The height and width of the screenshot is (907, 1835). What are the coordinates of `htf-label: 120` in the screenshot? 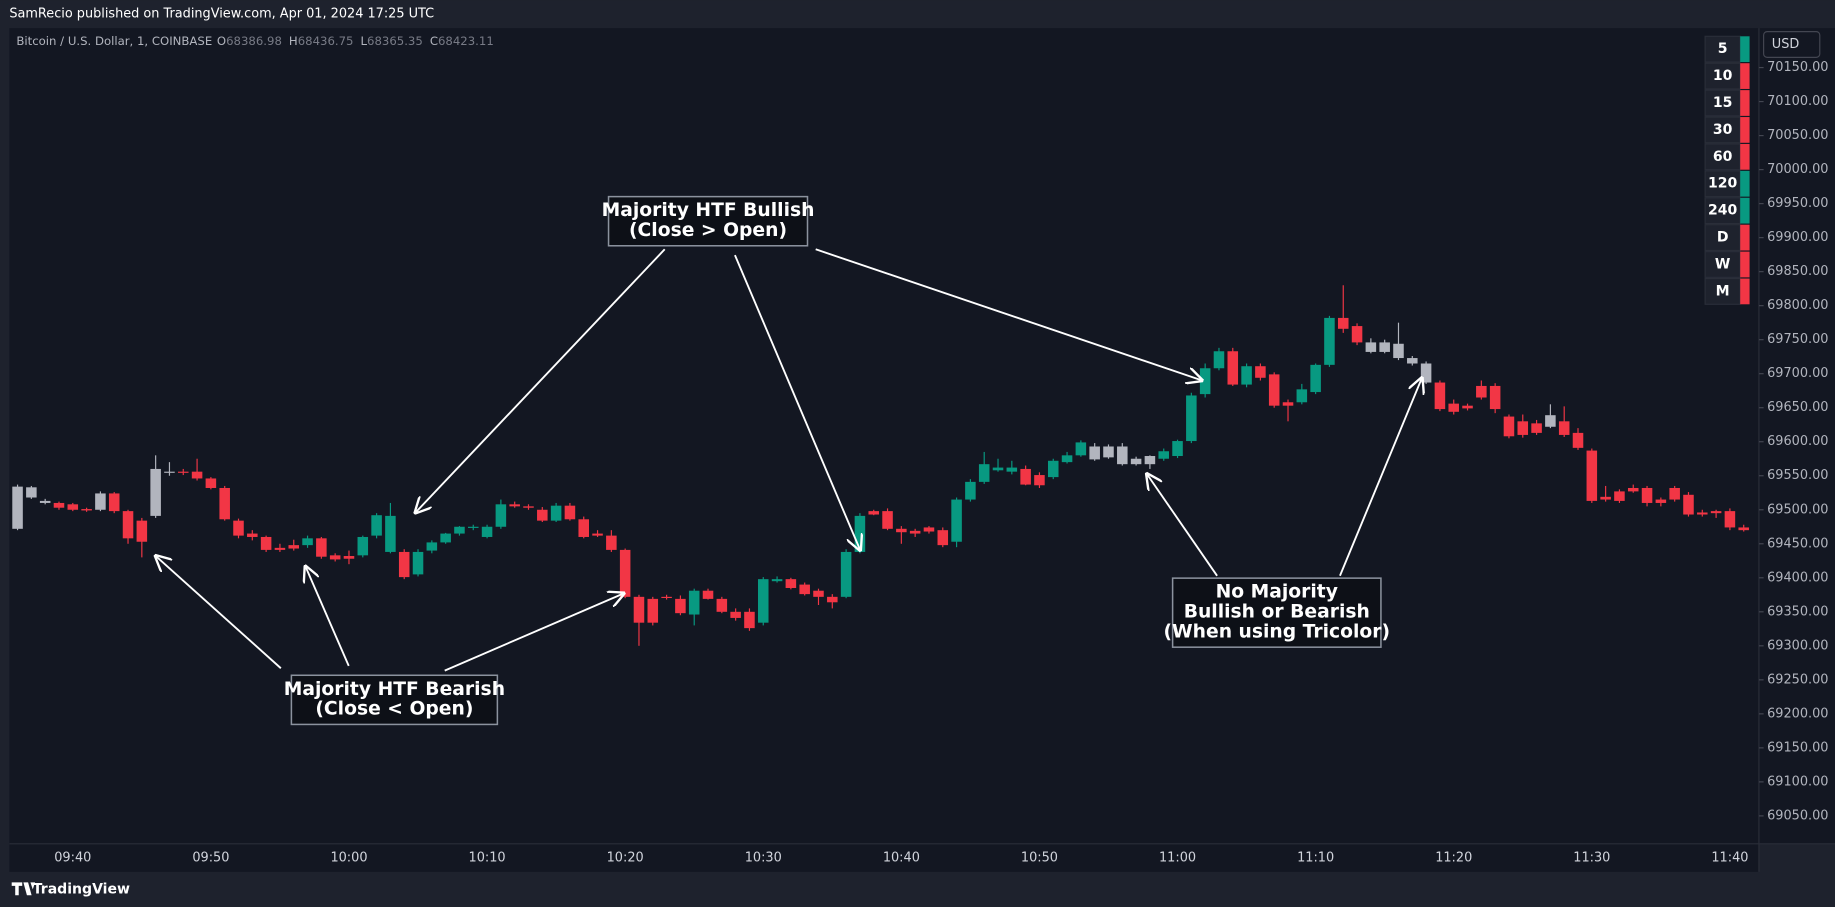 It's located at (1723, 184).